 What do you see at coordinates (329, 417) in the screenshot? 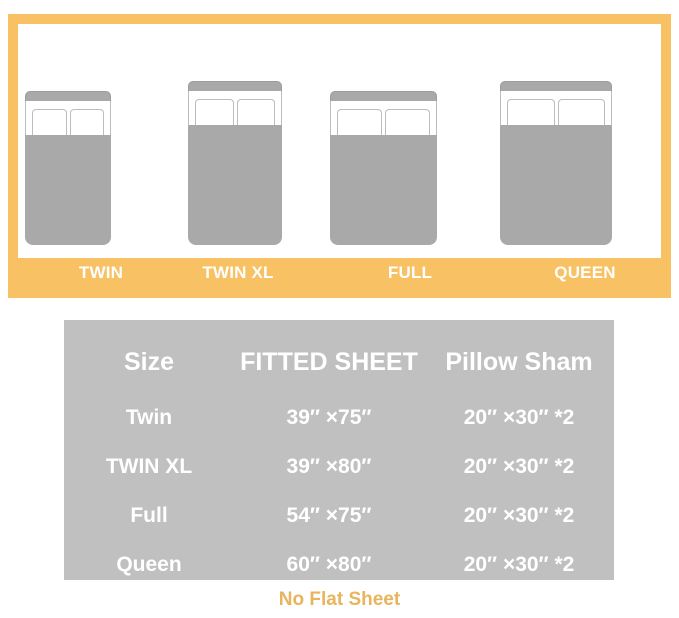
I see `cell-fitted-sheet: 39″ ×75″` at bounding box center [329, 417].